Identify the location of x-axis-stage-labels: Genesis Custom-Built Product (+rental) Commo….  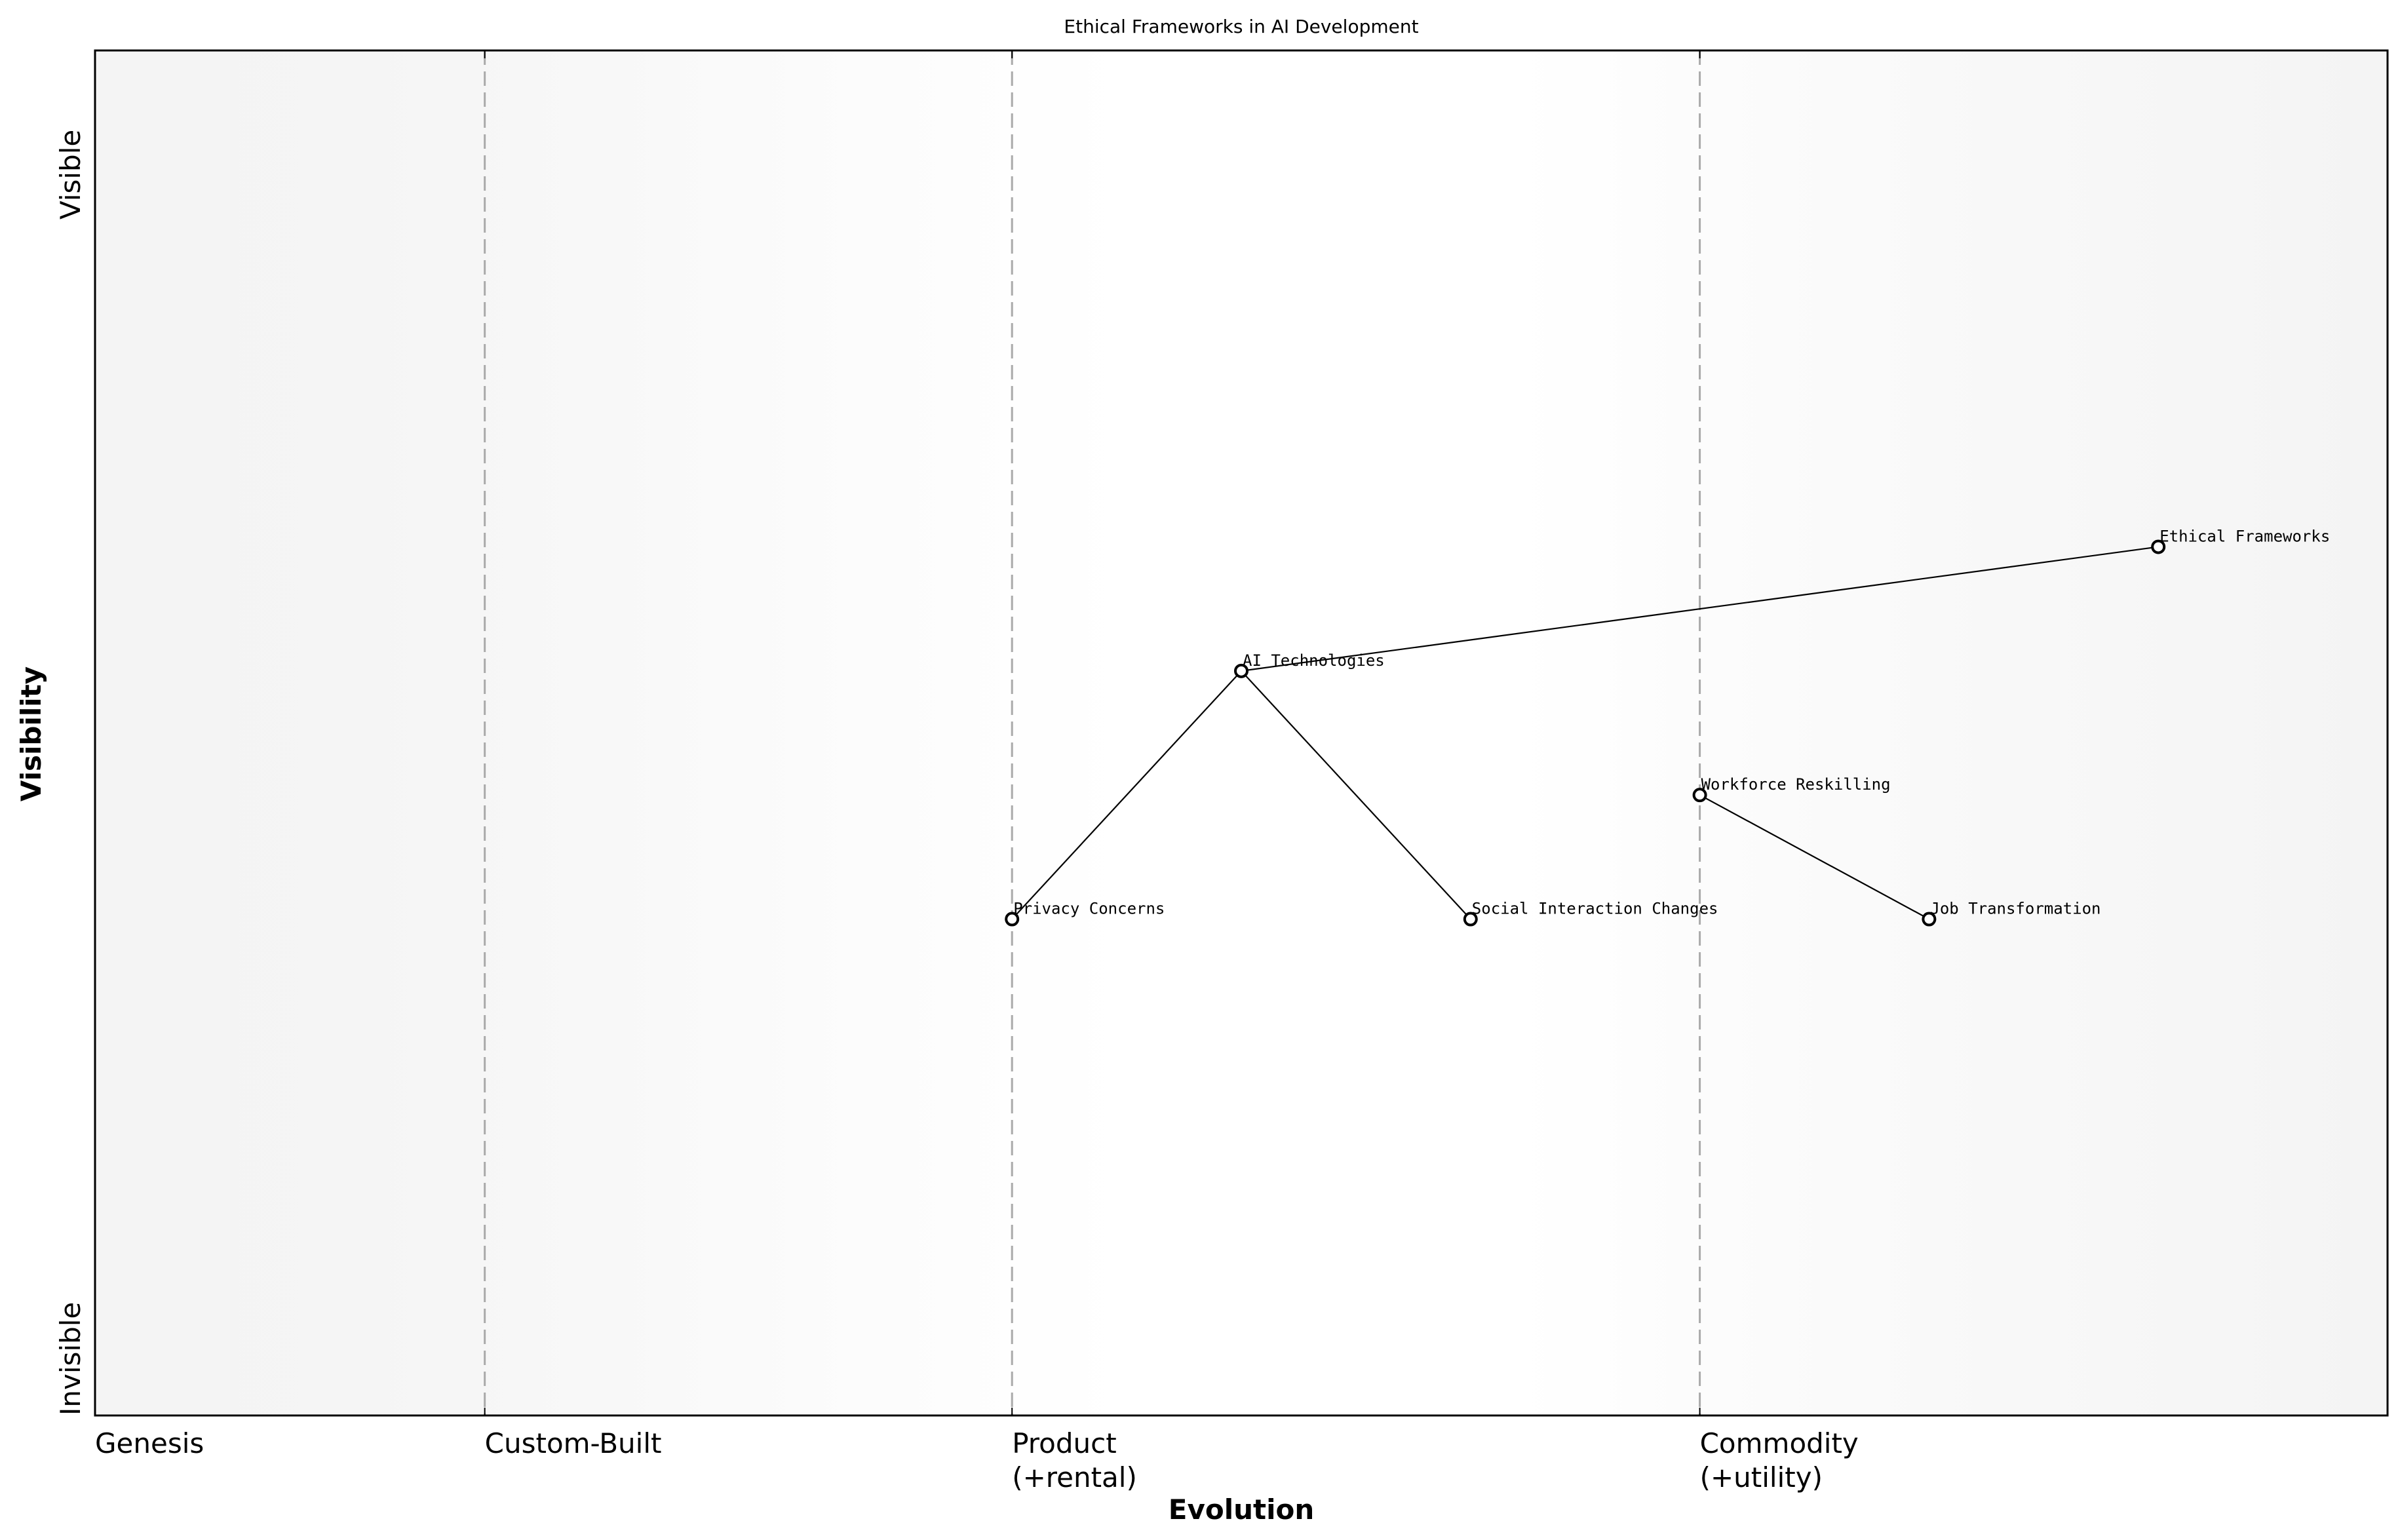
(977, 1460).